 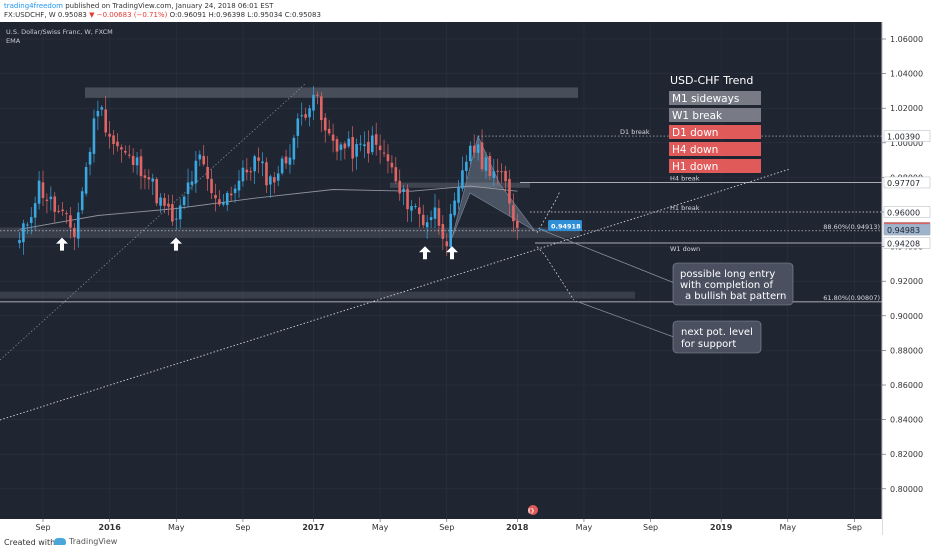 What do you see at coordinates (735, 296) in the screenshot?
I see `entry-callout-line-3: a bullish bat pattern` at bounding box center [735, 296].